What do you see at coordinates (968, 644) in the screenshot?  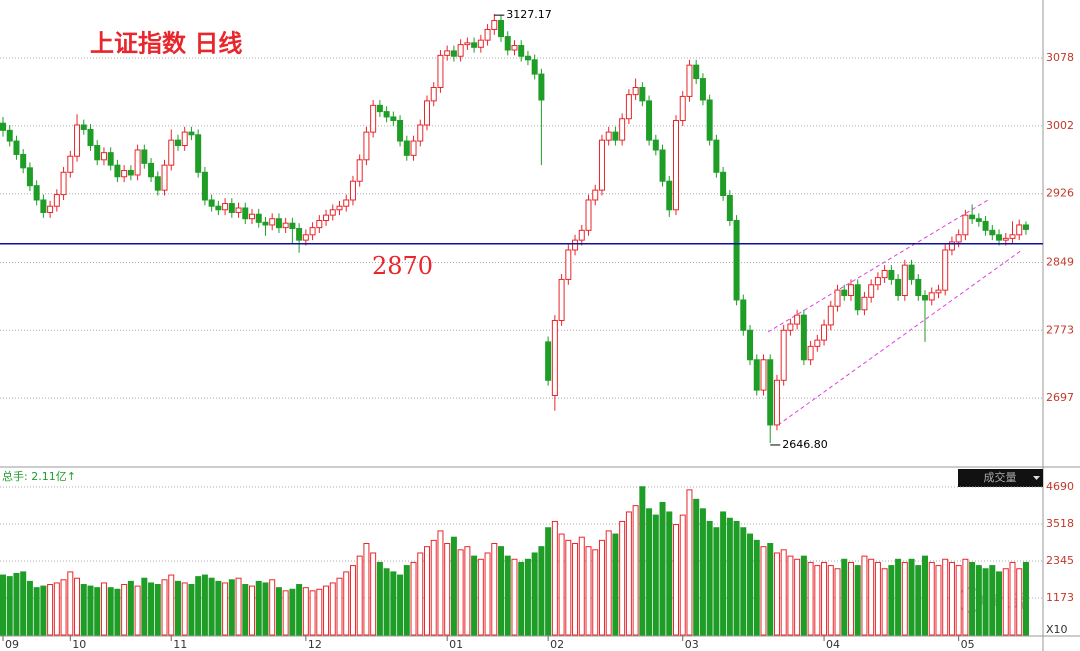 I see `x-tick-label: 05` at bounding box center [968, 644].